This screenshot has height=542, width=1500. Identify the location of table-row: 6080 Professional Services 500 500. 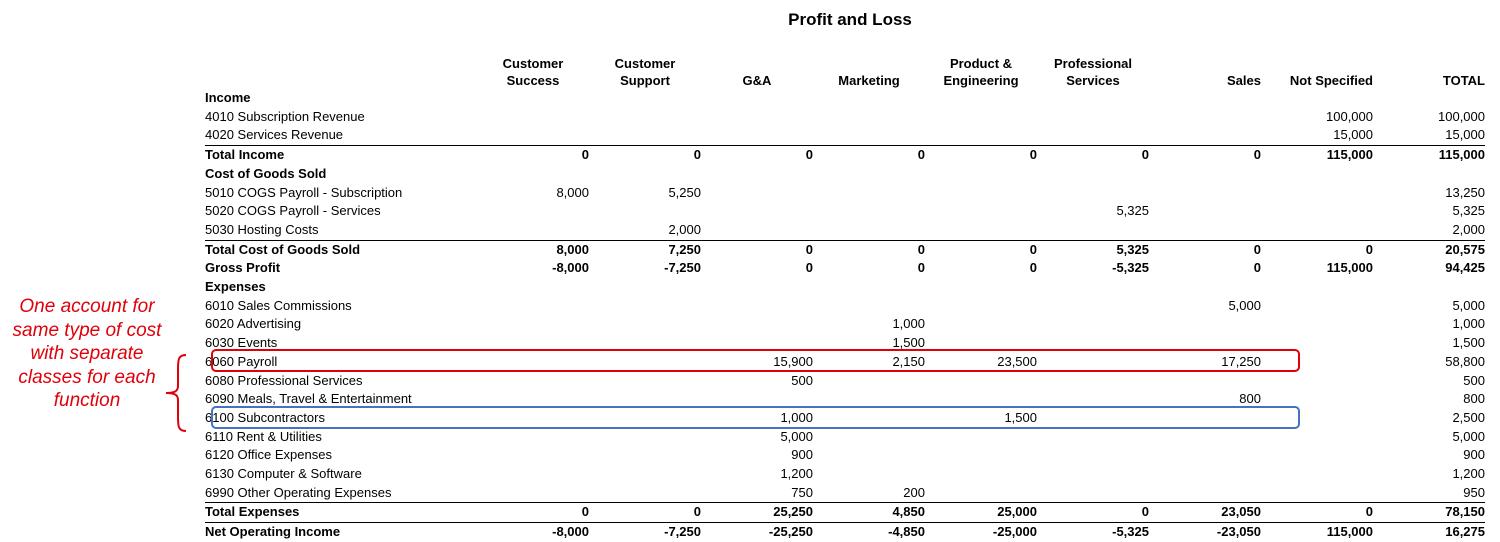
(845, 381).